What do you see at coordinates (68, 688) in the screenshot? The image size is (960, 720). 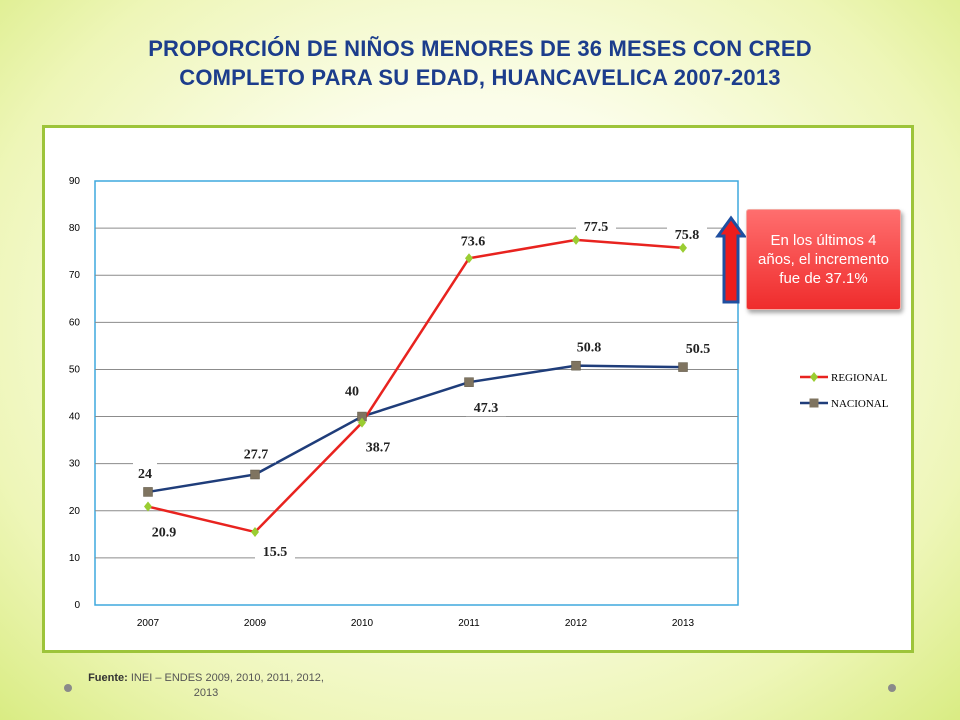 I see `decor-dot-left` at bounding box center [68, 688].